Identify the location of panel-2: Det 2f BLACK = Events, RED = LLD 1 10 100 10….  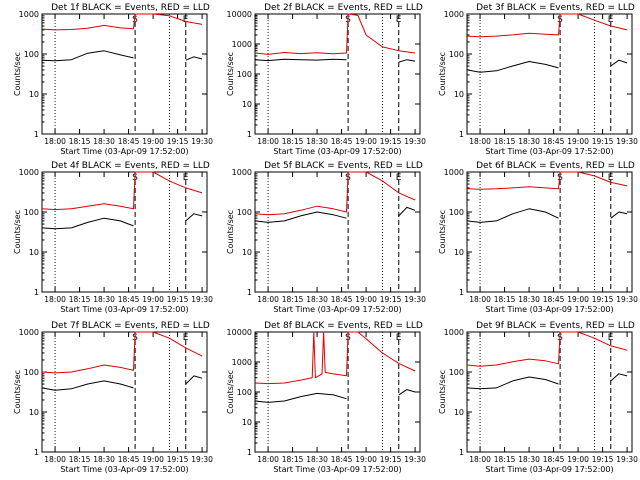
(326, 79).